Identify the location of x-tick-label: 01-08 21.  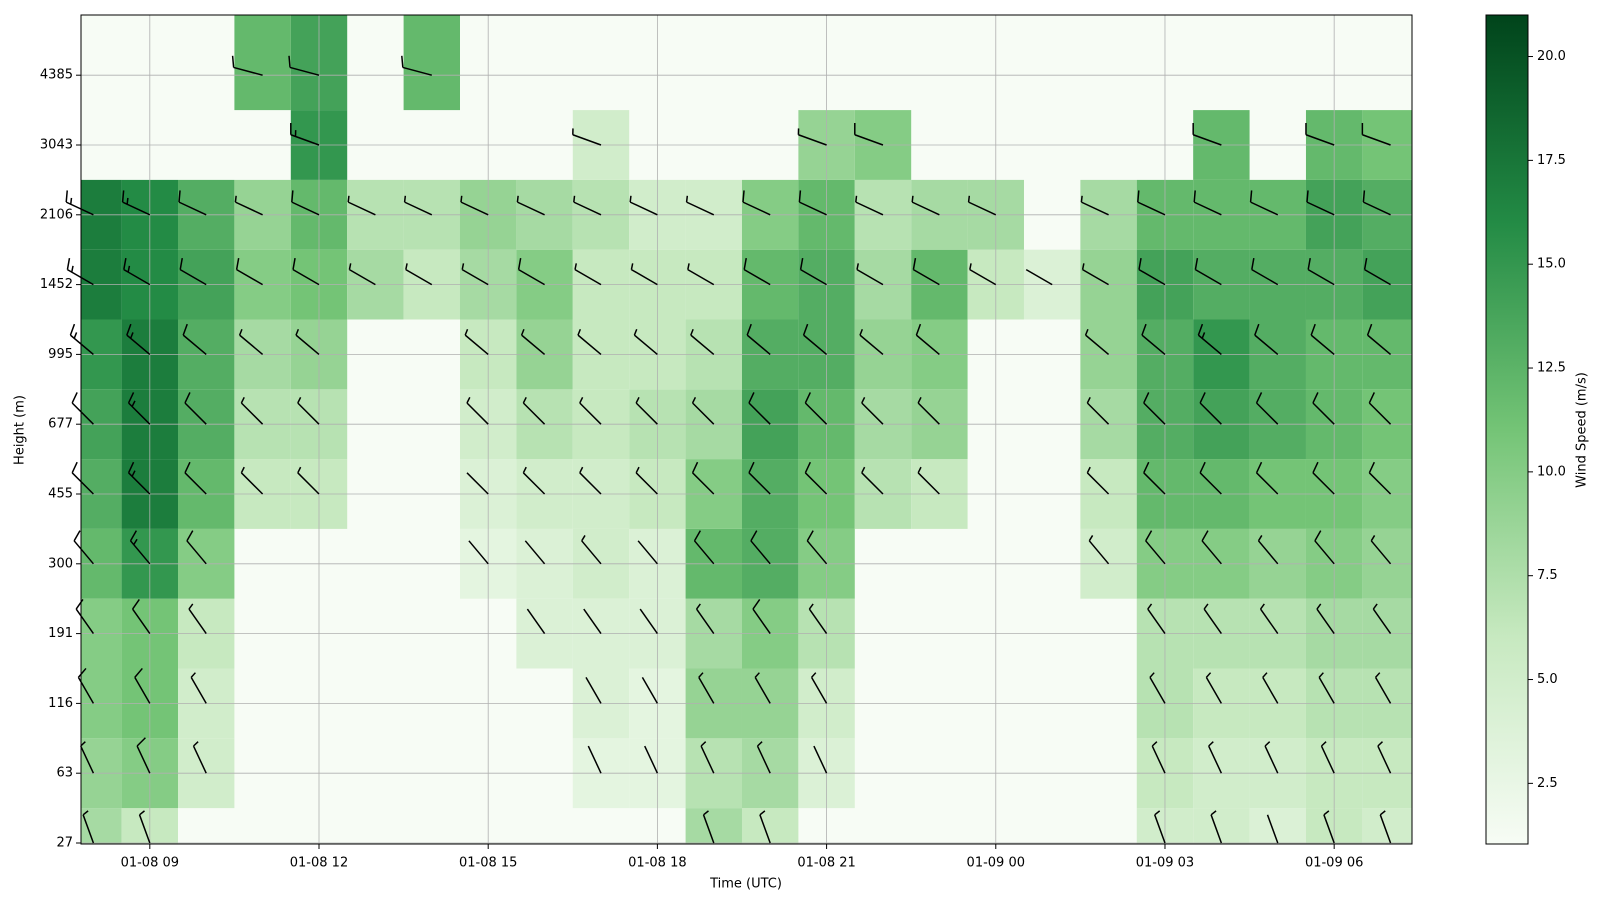
(826, 863).